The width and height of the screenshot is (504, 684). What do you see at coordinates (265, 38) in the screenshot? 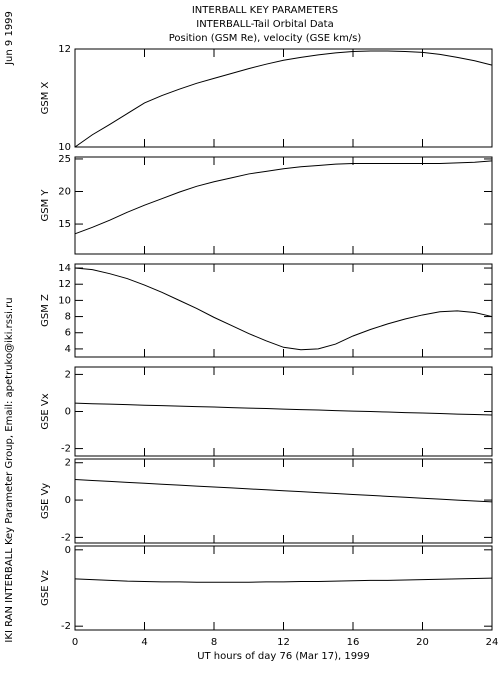
I see `title-line: Position (GSM Re), velocity (GSE km/s)` at bounding box center [265, 38].